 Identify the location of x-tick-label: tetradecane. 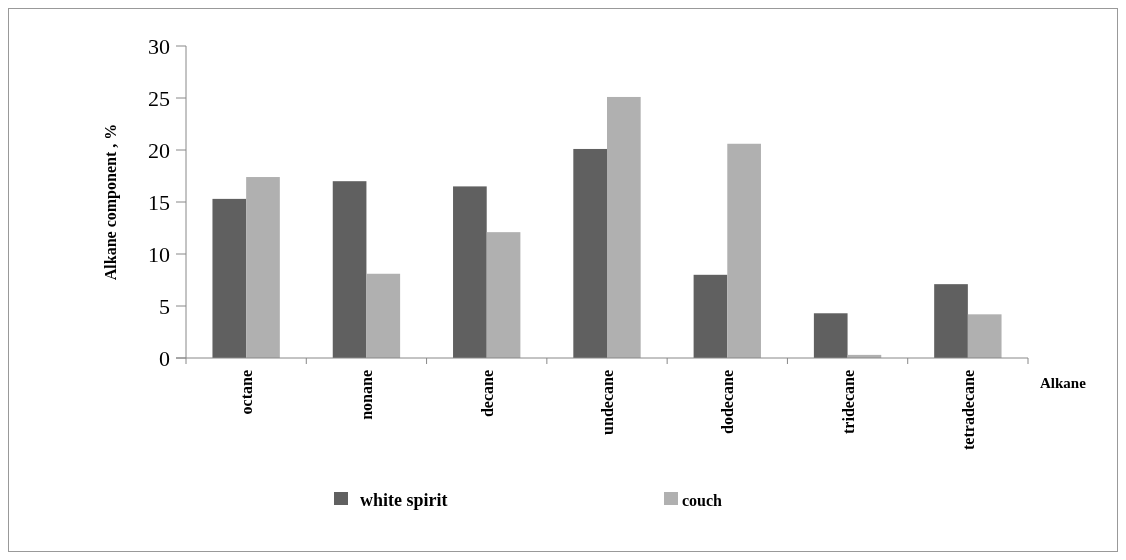
(968, 410).